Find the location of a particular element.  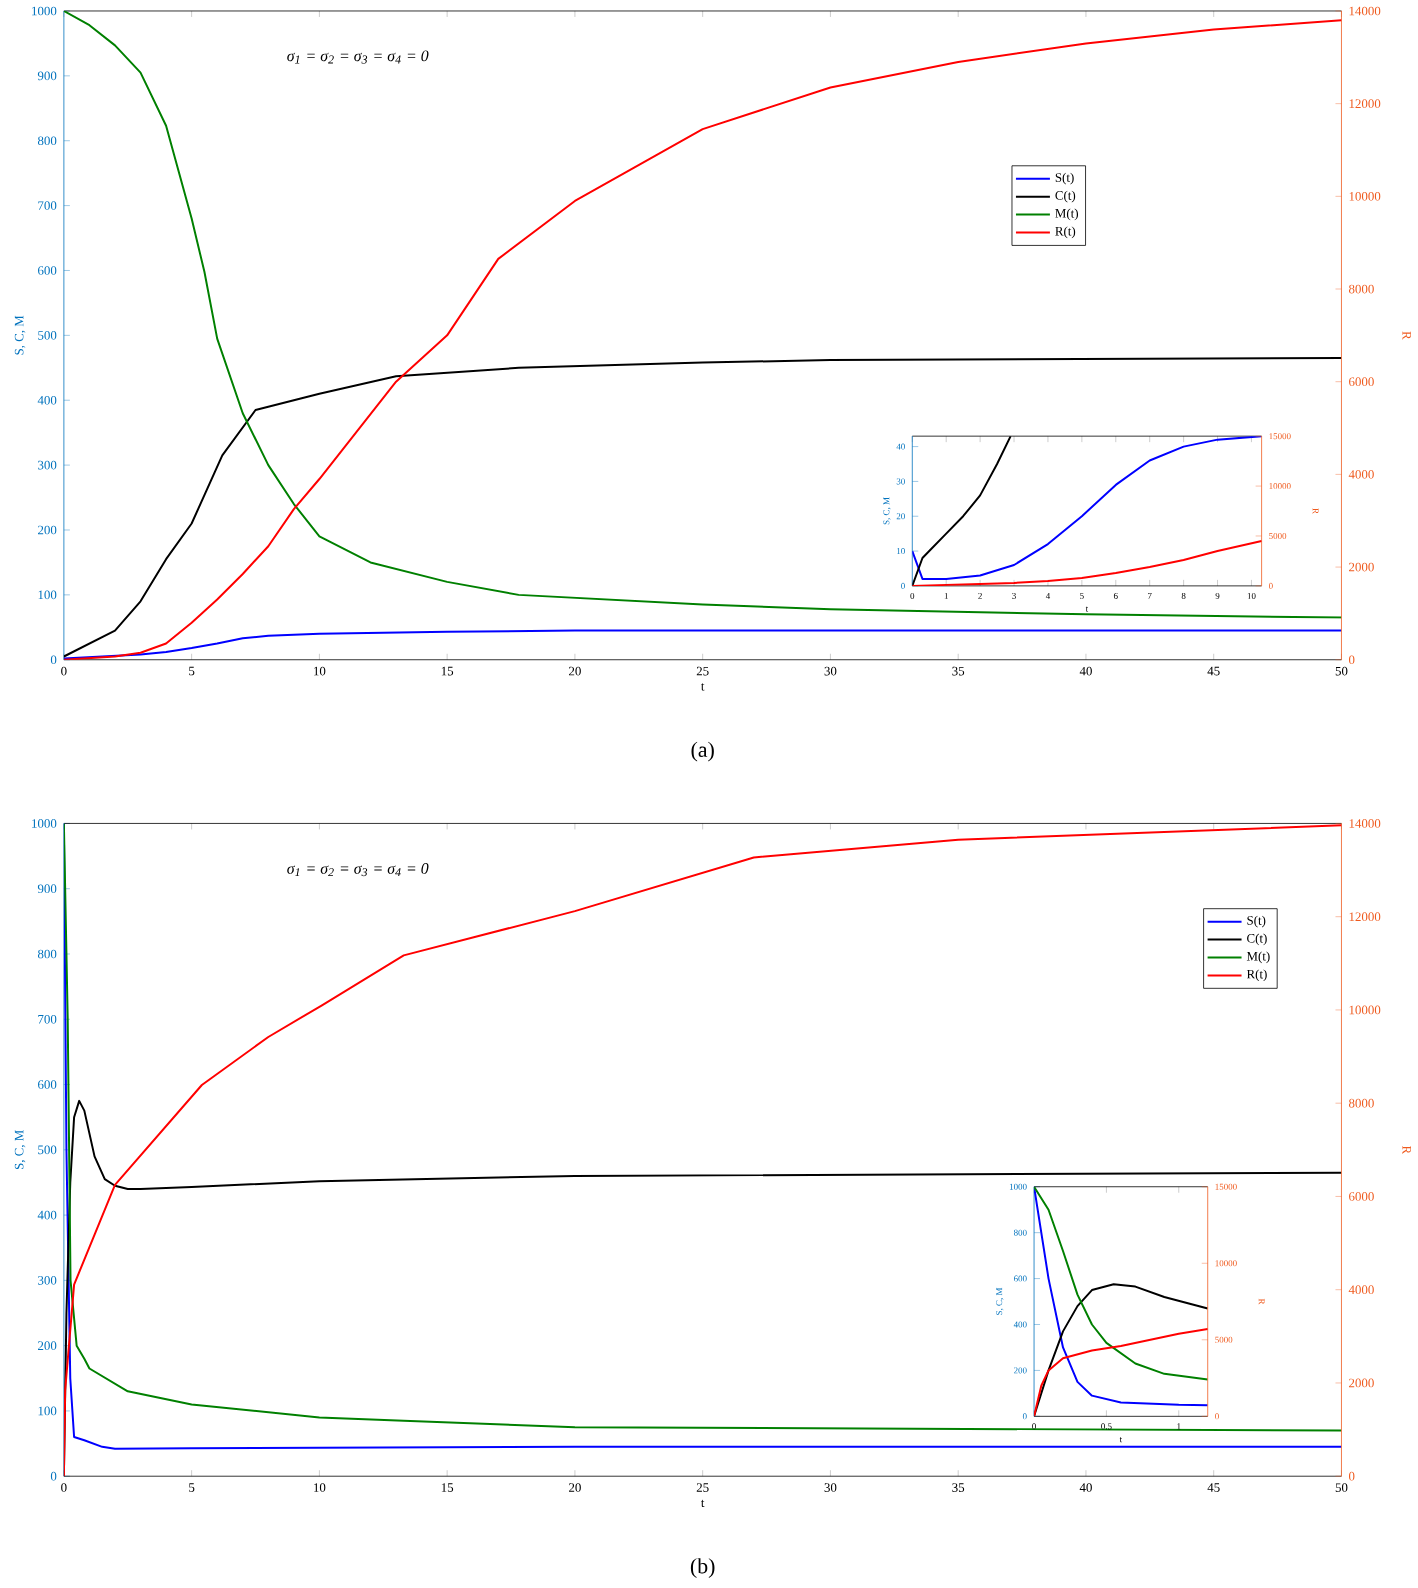

text: (b) is located at coordinates (703, 1568).